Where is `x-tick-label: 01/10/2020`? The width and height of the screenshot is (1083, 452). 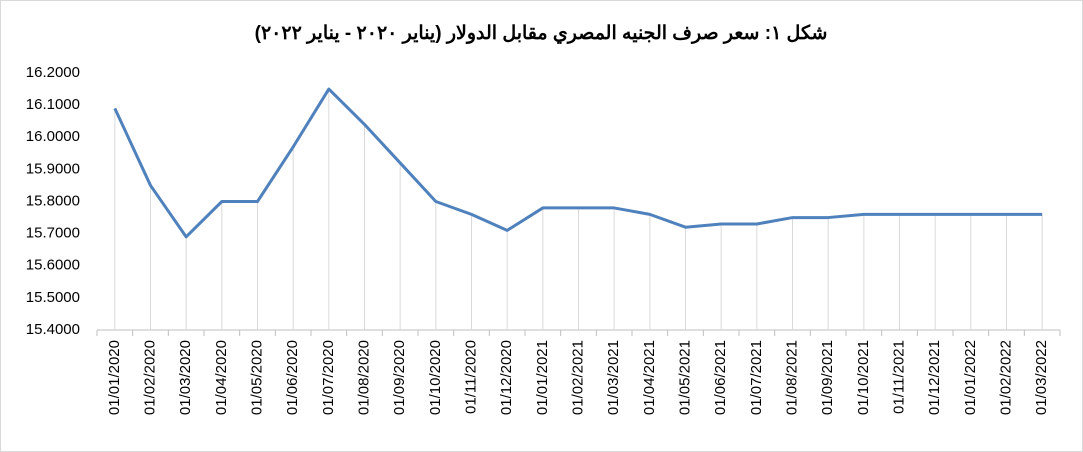 x-tick-label: 01/10/2020 is located at coordinates (435, 377).